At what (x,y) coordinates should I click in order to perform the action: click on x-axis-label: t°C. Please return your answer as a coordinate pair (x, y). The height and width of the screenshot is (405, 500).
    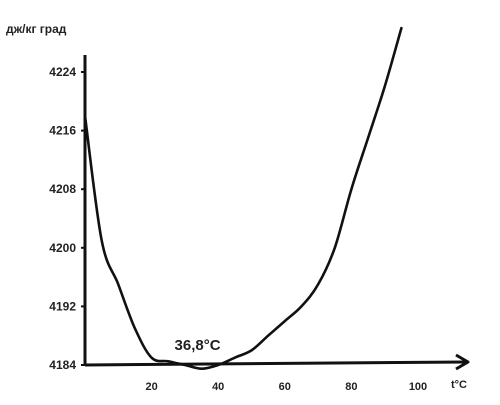
    Looking at the image, I should click on (459, 385).